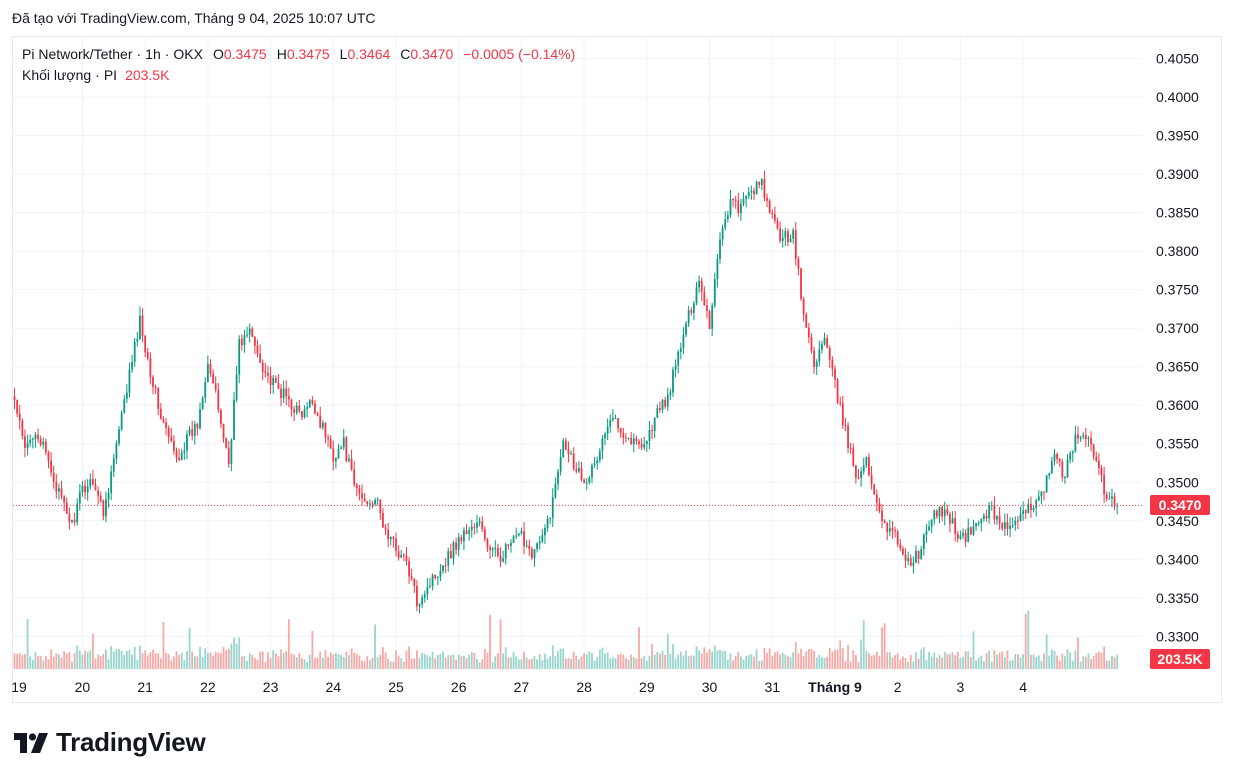 The width and height of the screenshot is (1236, 779). What do you see at coordinates (188, 54) in the screenshot?
I see `legend-exchange: OKX` at bounding box center [188, 54].